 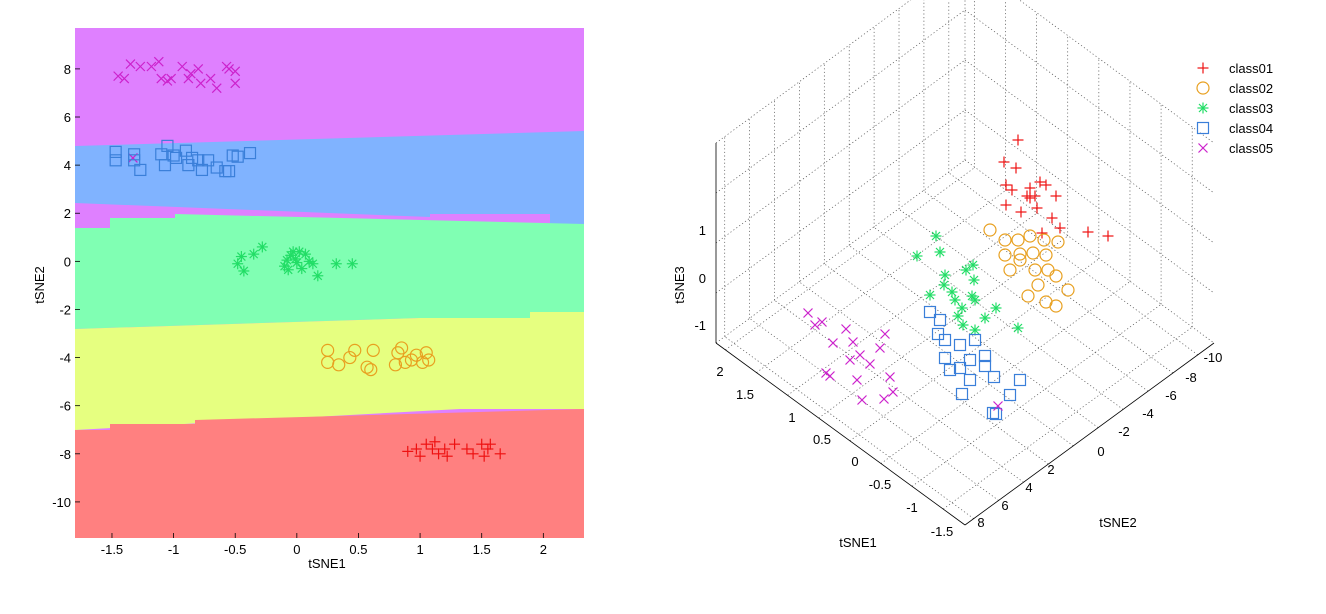 What do you see at coordinates (1251, 128) in the screenshot?
I see `legend-label: class04` at bounding box center [1251, 128].